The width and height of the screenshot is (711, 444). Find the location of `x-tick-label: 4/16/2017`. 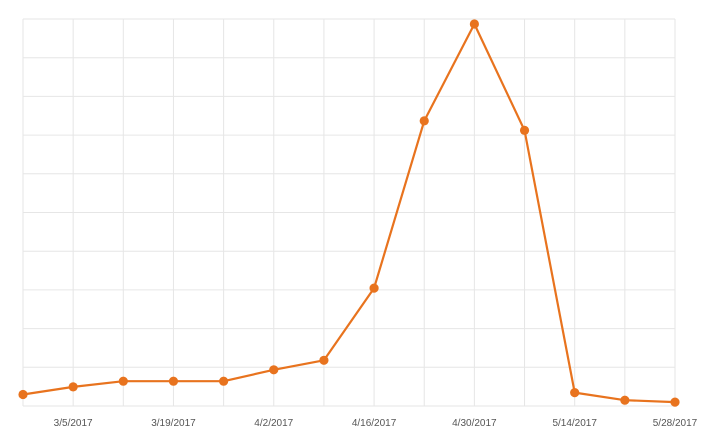

x-tick-label: 4/16/2017 is located at coordinates (374, 423).